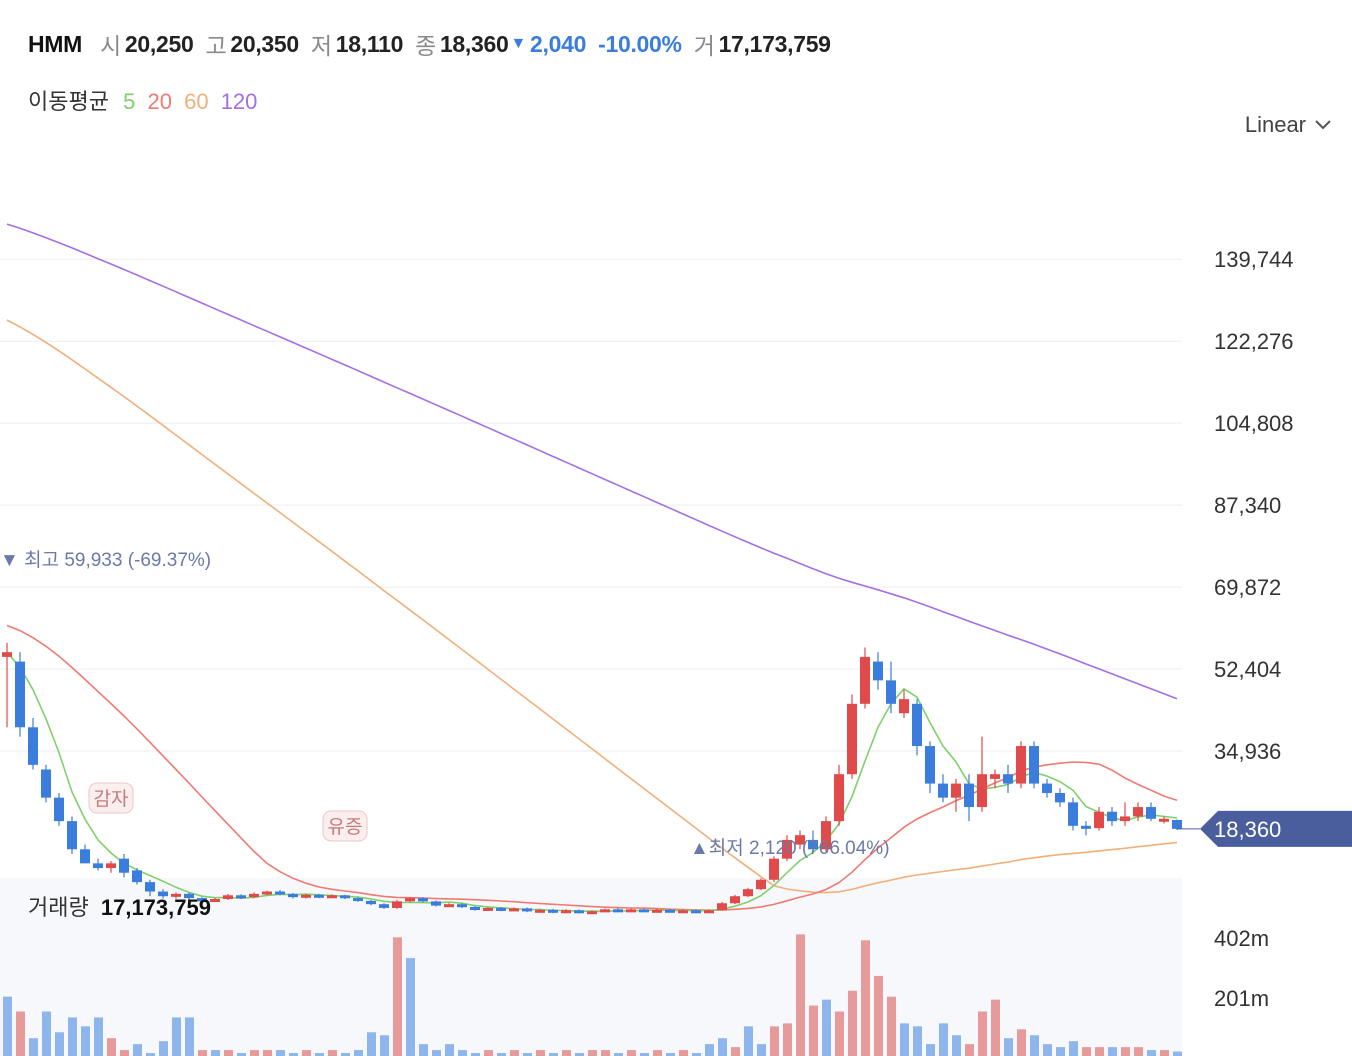 The image size is (1352, 1056). What do you see at coordinates (129, 101) in the screenshot?
I see `ma5-label: 5` at bounding box center [129, 101].